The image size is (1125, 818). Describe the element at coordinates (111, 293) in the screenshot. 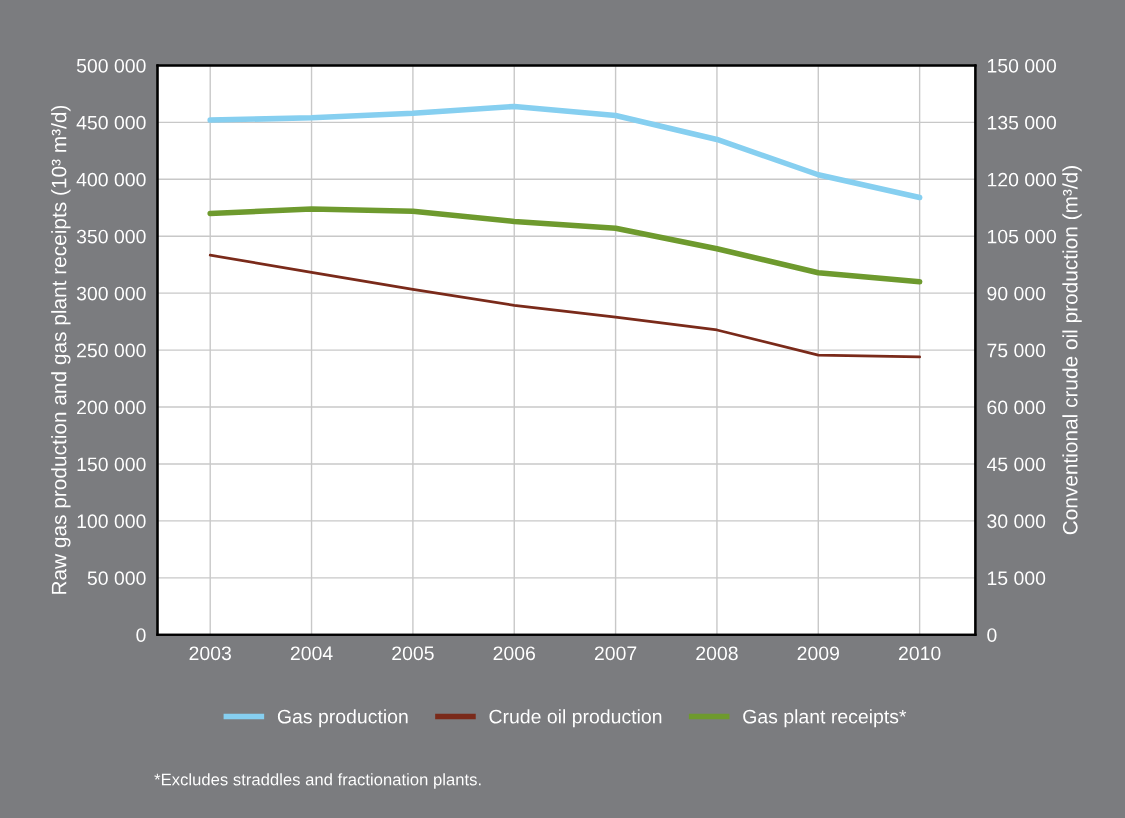

I see `y-tick-label: 300 000` at that location.